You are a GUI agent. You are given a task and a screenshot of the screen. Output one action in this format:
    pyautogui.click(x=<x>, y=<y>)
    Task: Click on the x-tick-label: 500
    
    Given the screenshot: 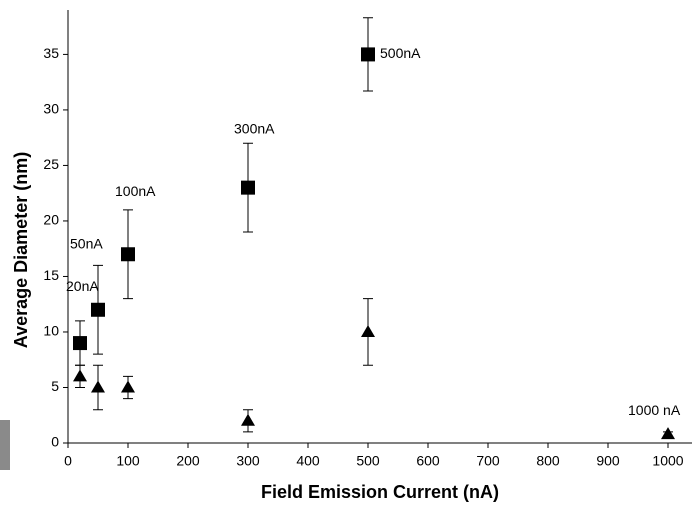 What is the action you would take?
    pyautogui.click(x=368, y=461)
    